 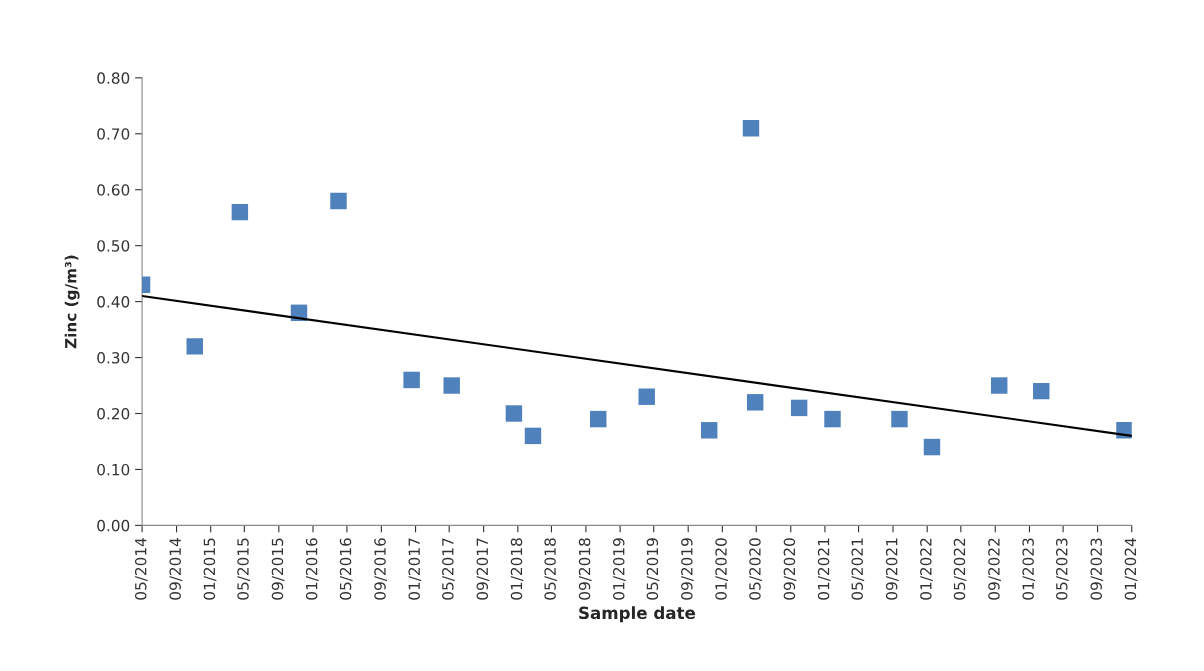 What do you see at coordinates (858, 569) in the screenshot?
I see `x-tick-label: 05/2021` at bounding box center [858, 569].